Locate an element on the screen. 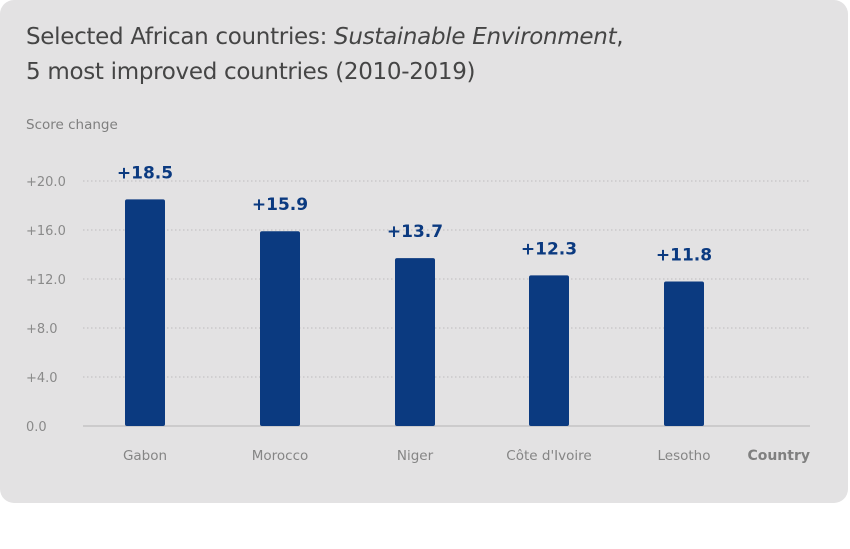 The height and width of the screenshot is (549, 850). x-tick-label: Niger is located at coordinates (415, 456).